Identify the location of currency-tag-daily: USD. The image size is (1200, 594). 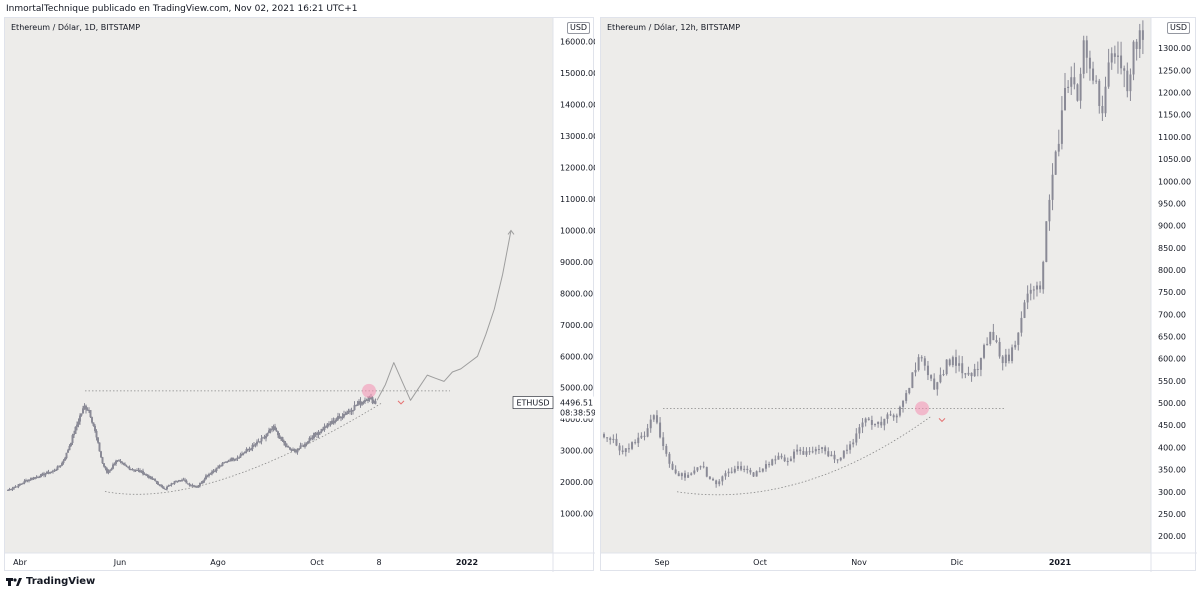
(579, 28).